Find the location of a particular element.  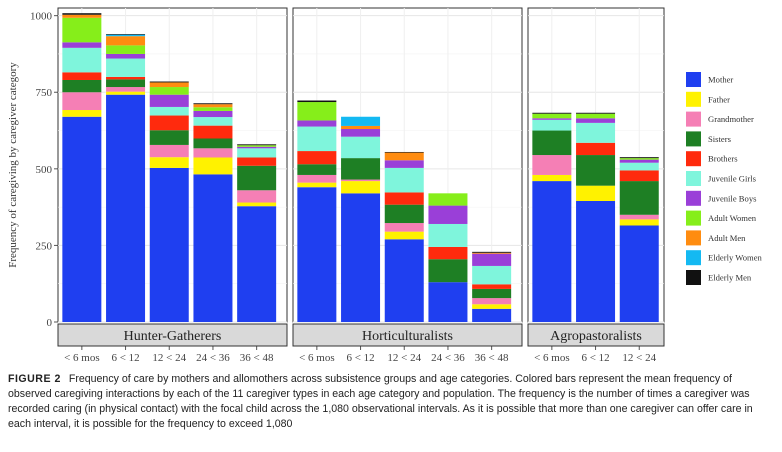

legend-label: Elderly Men is located at coordinates (730, 278).